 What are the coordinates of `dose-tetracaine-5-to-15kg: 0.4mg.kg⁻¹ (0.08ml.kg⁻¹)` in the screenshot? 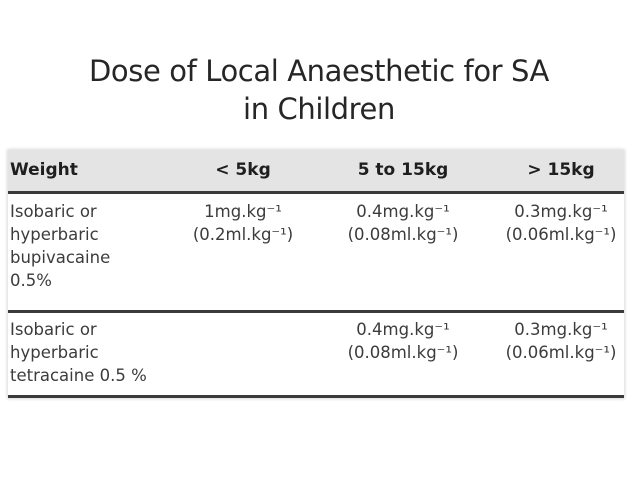 It's located at (403, 341).